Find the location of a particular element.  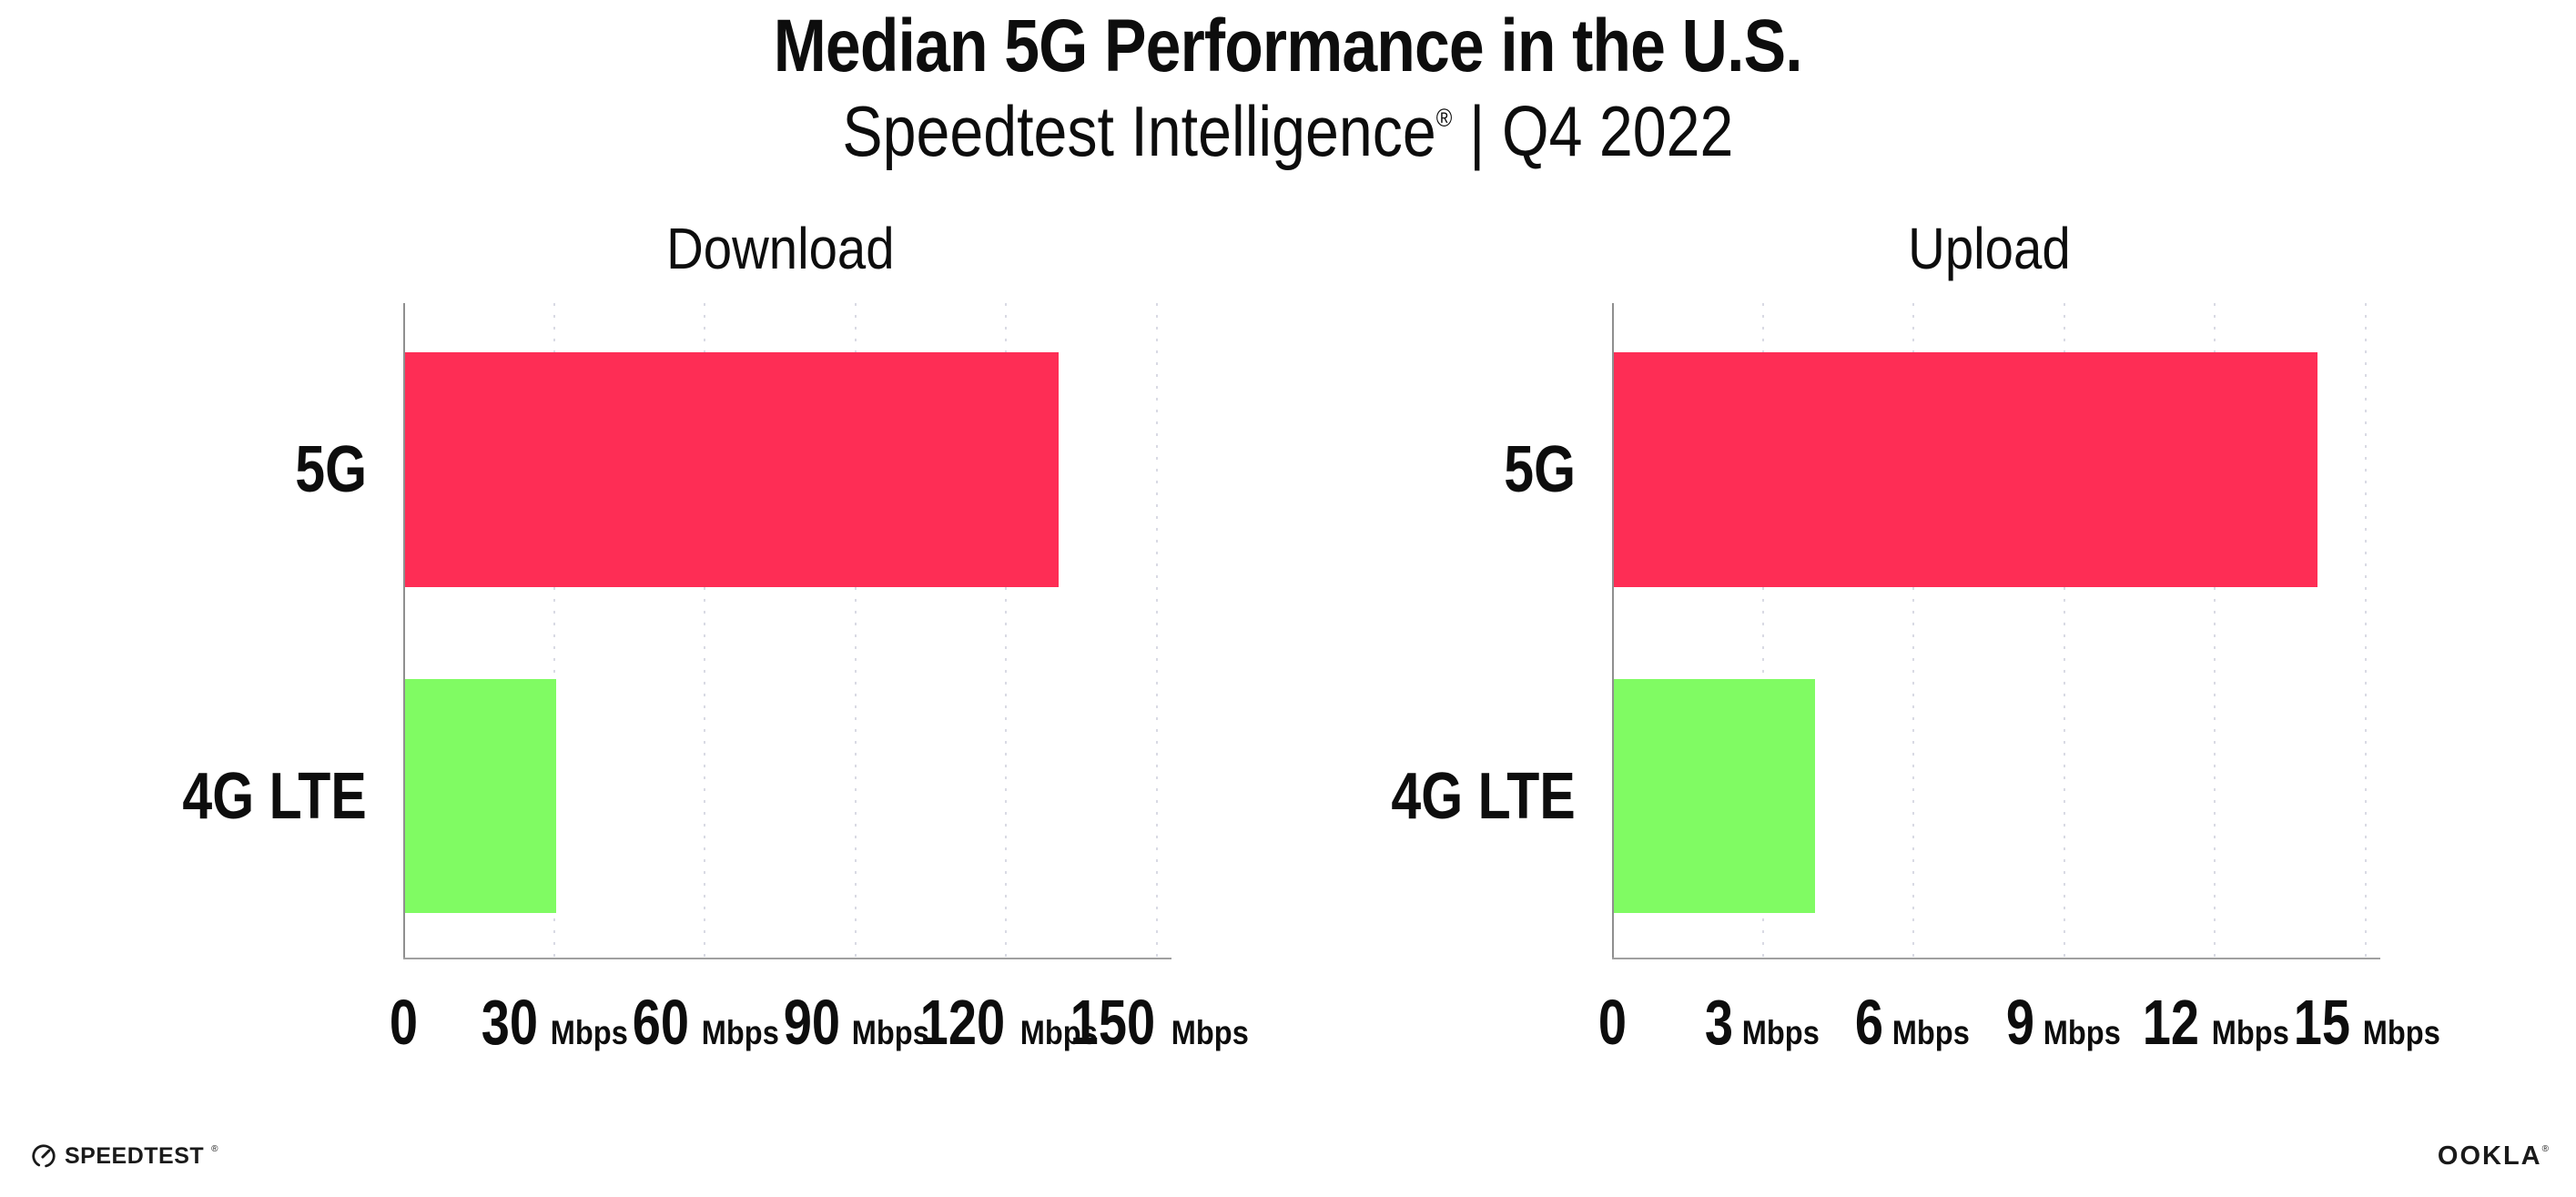

bar-5g-download is located at coordinates (732, 470).